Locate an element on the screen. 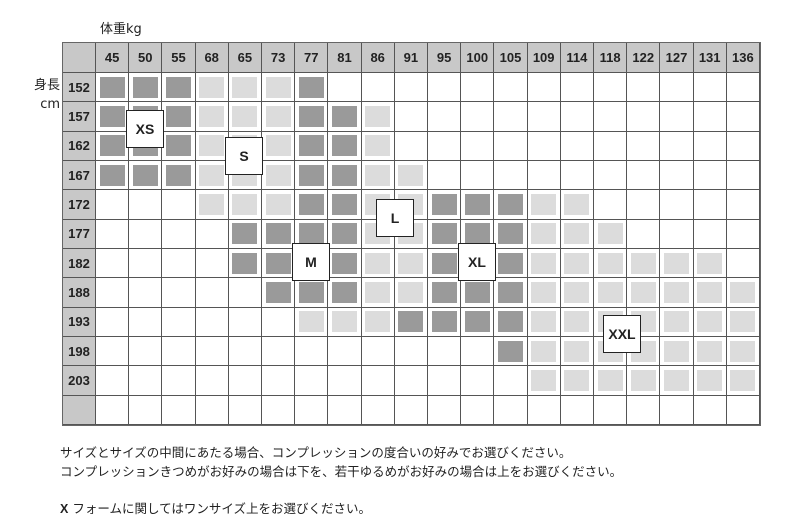 This screenshot has width=800, height=529. weight-tick-label: 118 is located at coordinates (611, 58).